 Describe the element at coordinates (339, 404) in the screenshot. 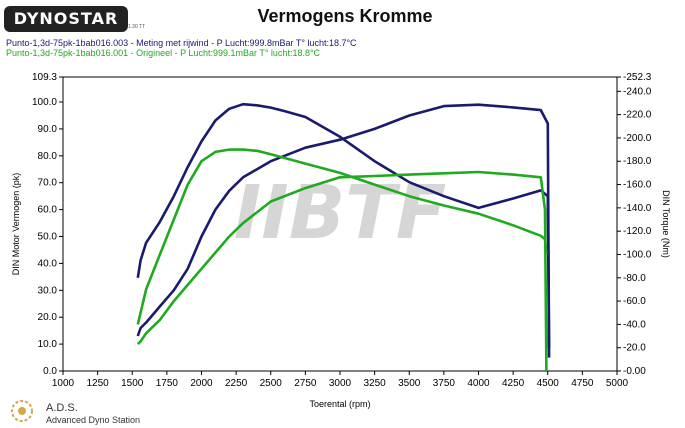

I see `x-axis-label: Toerental (rpm)` at that location.